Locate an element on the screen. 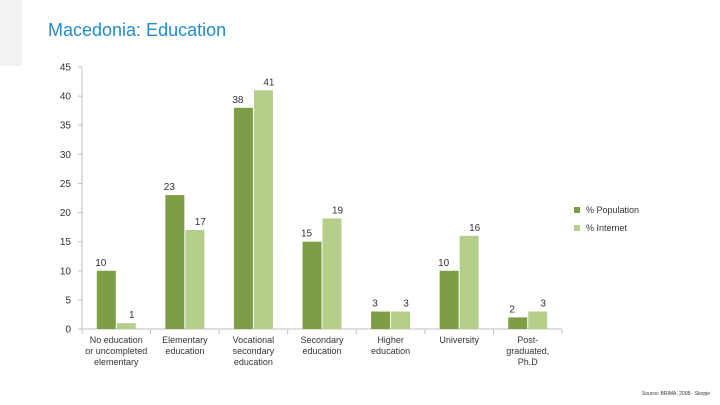  y-tick-label: 0 is located at coordinates (68, 330).